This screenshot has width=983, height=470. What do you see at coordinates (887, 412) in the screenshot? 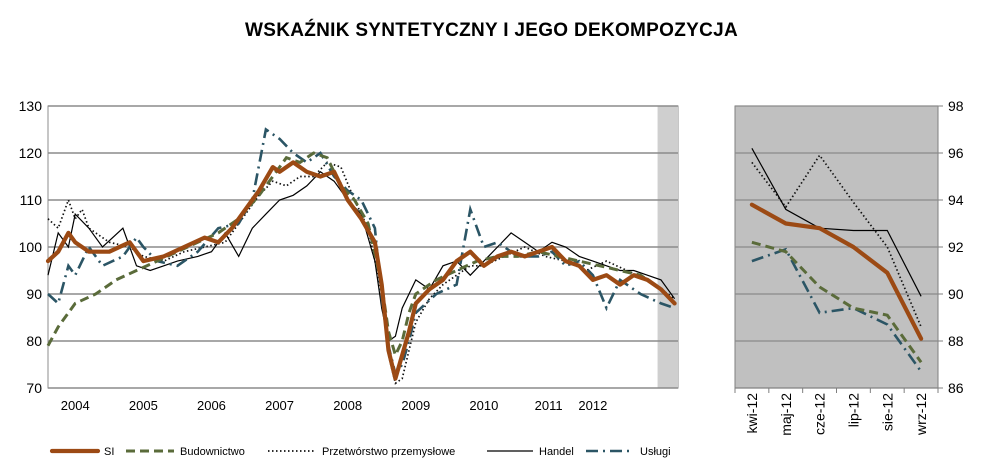
I see `right-x-category-label: sie-12` at bounding box center [887, 412].